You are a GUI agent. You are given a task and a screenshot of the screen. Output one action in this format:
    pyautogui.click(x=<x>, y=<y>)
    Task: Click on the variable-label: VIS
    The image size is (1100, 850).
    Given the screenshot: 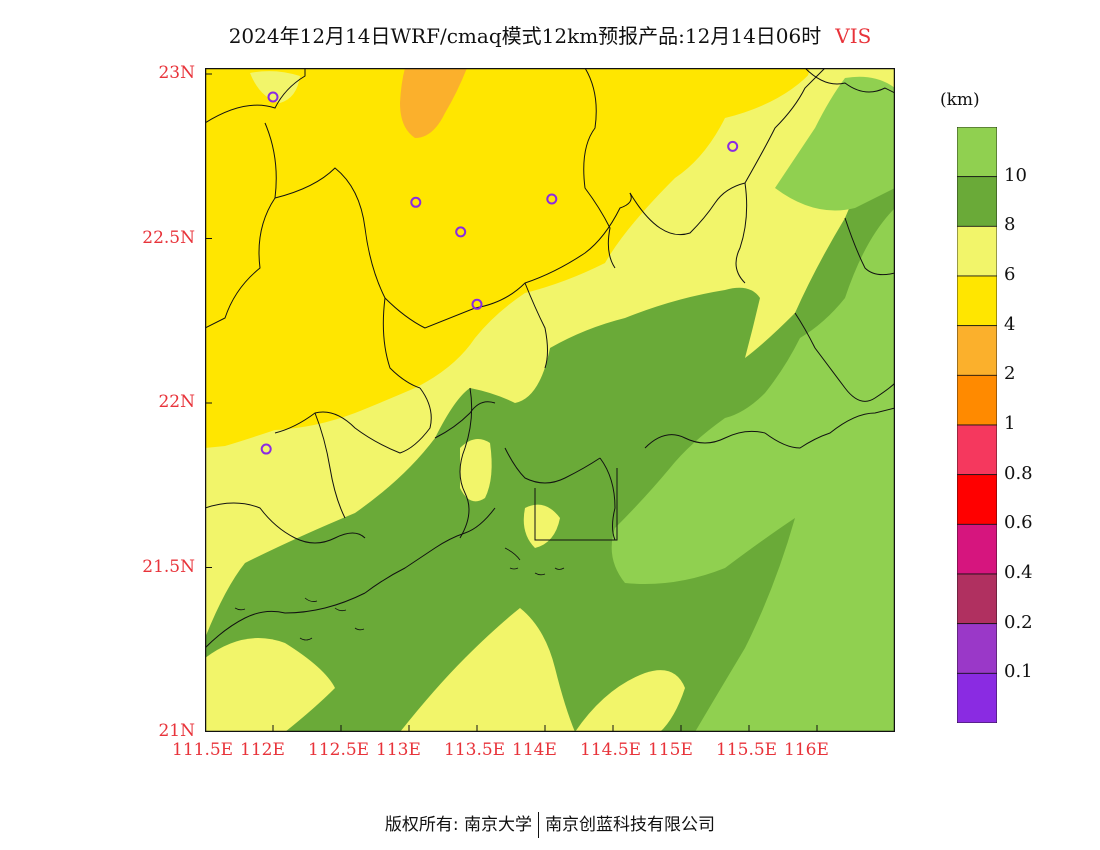 What is the action you would take?
    pyautogui.click(x=853, y=36)
    